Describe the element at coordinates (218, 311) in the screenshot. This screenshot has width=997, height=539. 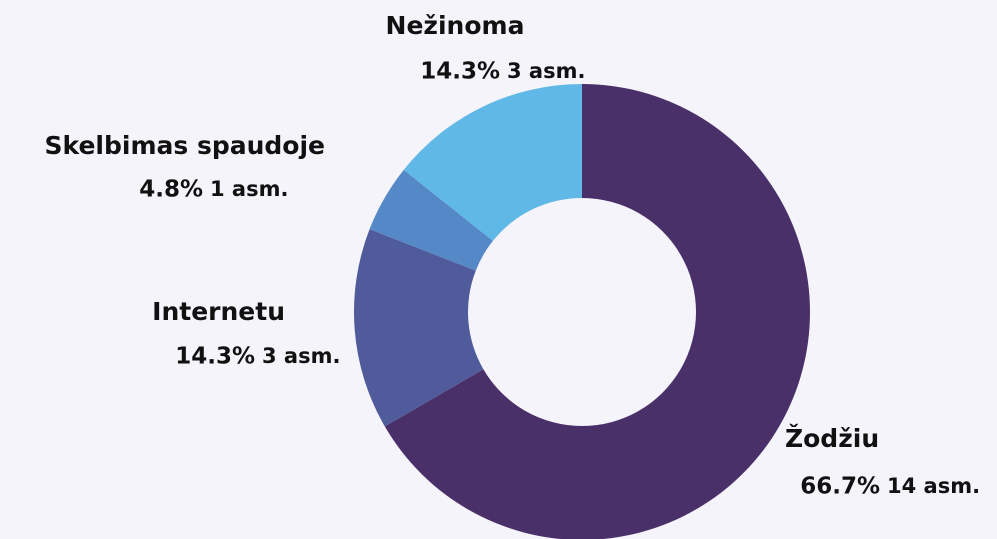
I see `slice-name: Internetu` at that location.